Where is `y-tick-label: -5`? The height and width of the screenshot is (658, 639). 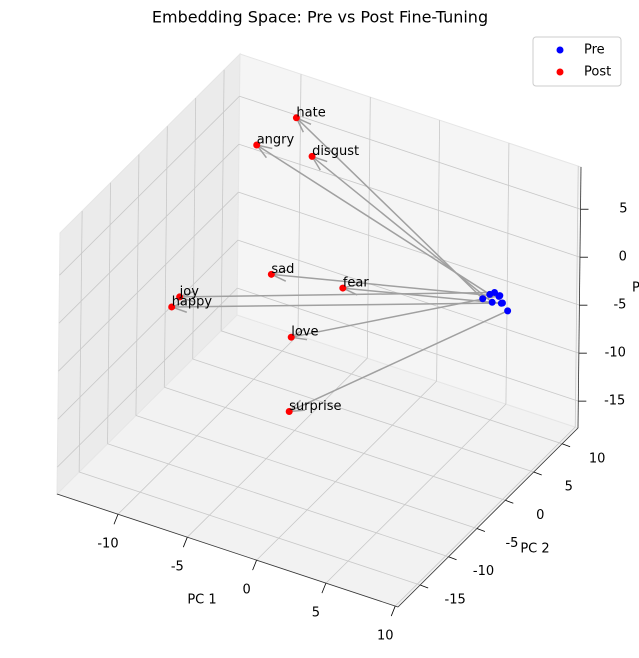 y-tick-label: -5 is located at coordinates (511, 543).